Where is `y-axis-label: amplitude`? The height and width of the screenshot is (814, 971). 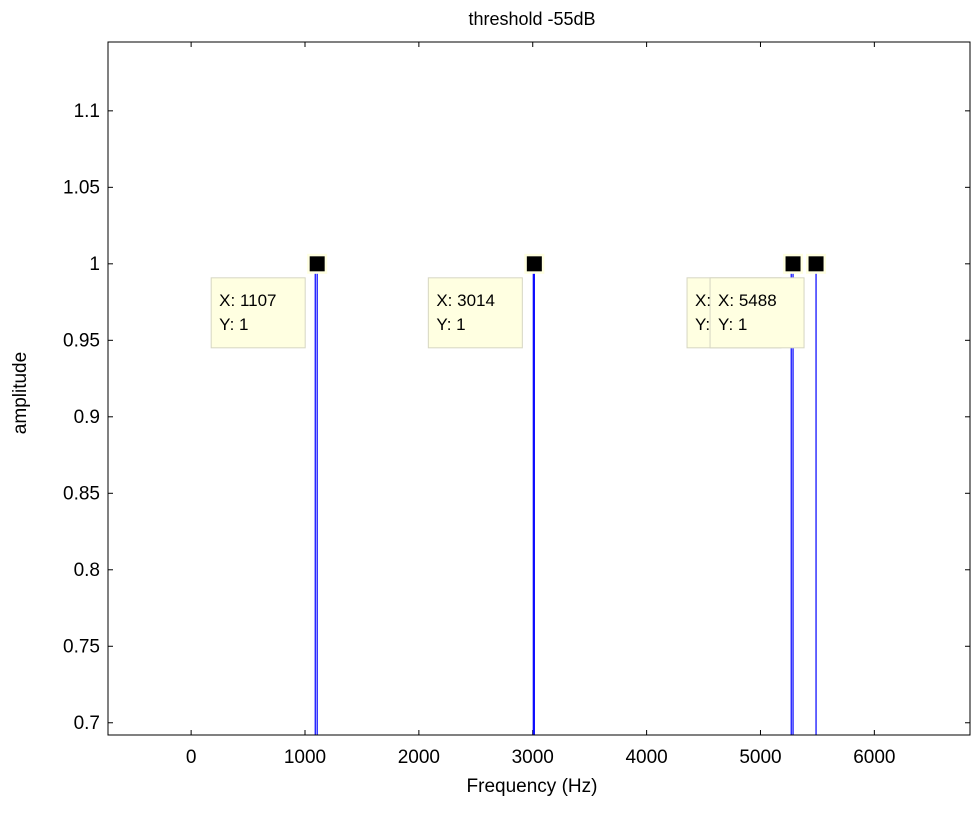
y-axis-label: amplitude is located at coordinates (20, 393).